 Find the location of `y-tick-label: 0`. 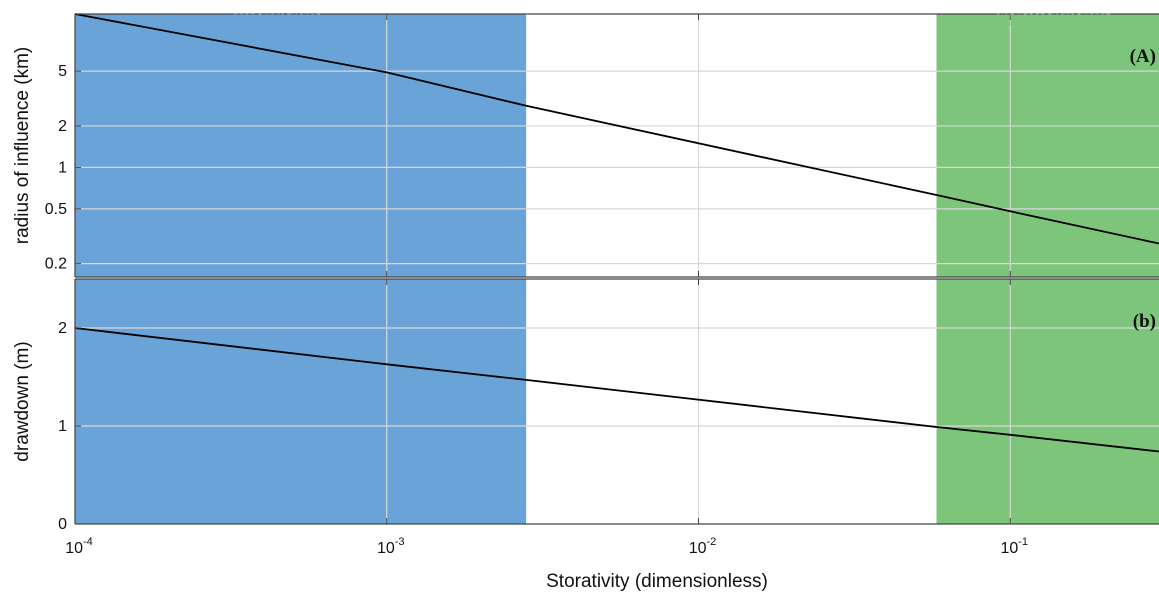

y-tick-label: 0 is located at coordinates (62, 524).